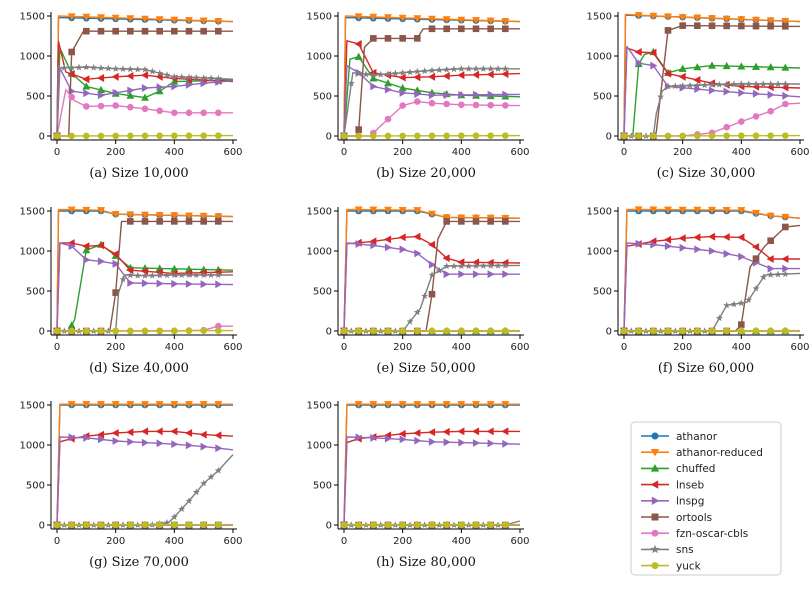 The height and width of the screenshot is (593, 812). I want to click on series-athanor-reduced, so click(710, 76).